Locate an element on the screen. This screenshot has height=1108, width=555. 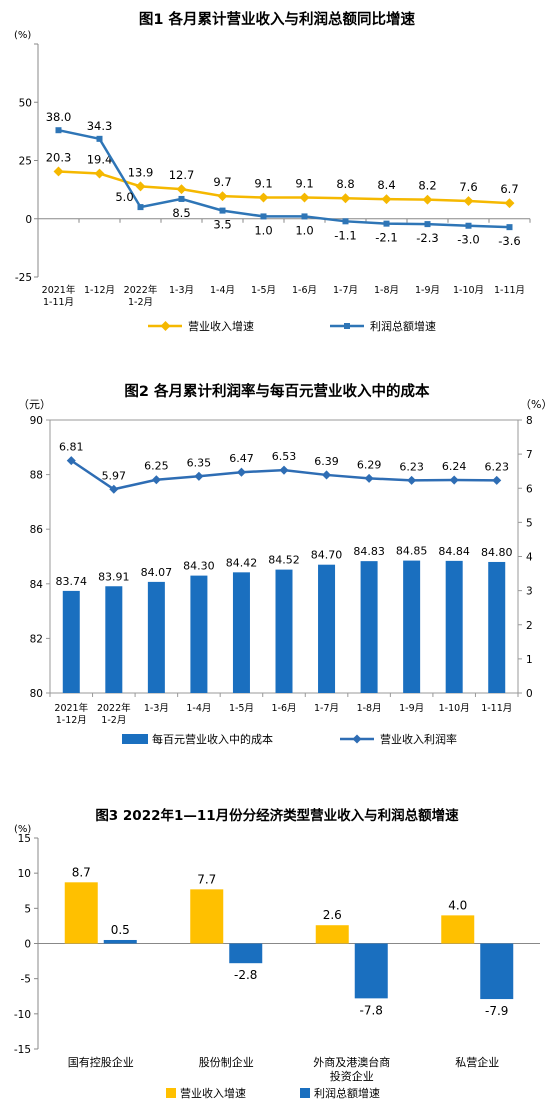
chart-1-data-label: -2.1 is located at coordinates (386, 238).